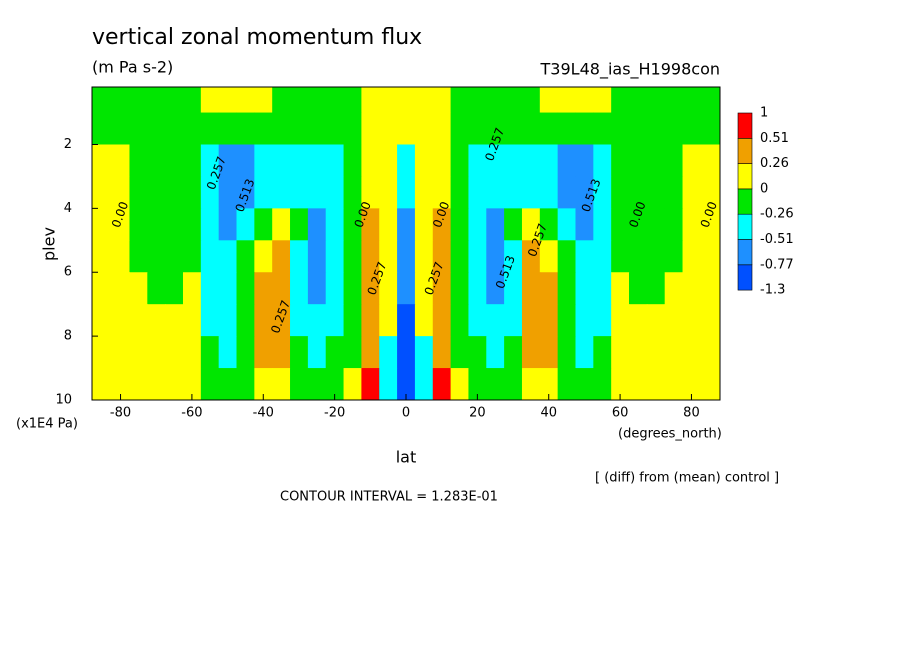  I want to click on y-axis-label: plev, so click(49, 244).